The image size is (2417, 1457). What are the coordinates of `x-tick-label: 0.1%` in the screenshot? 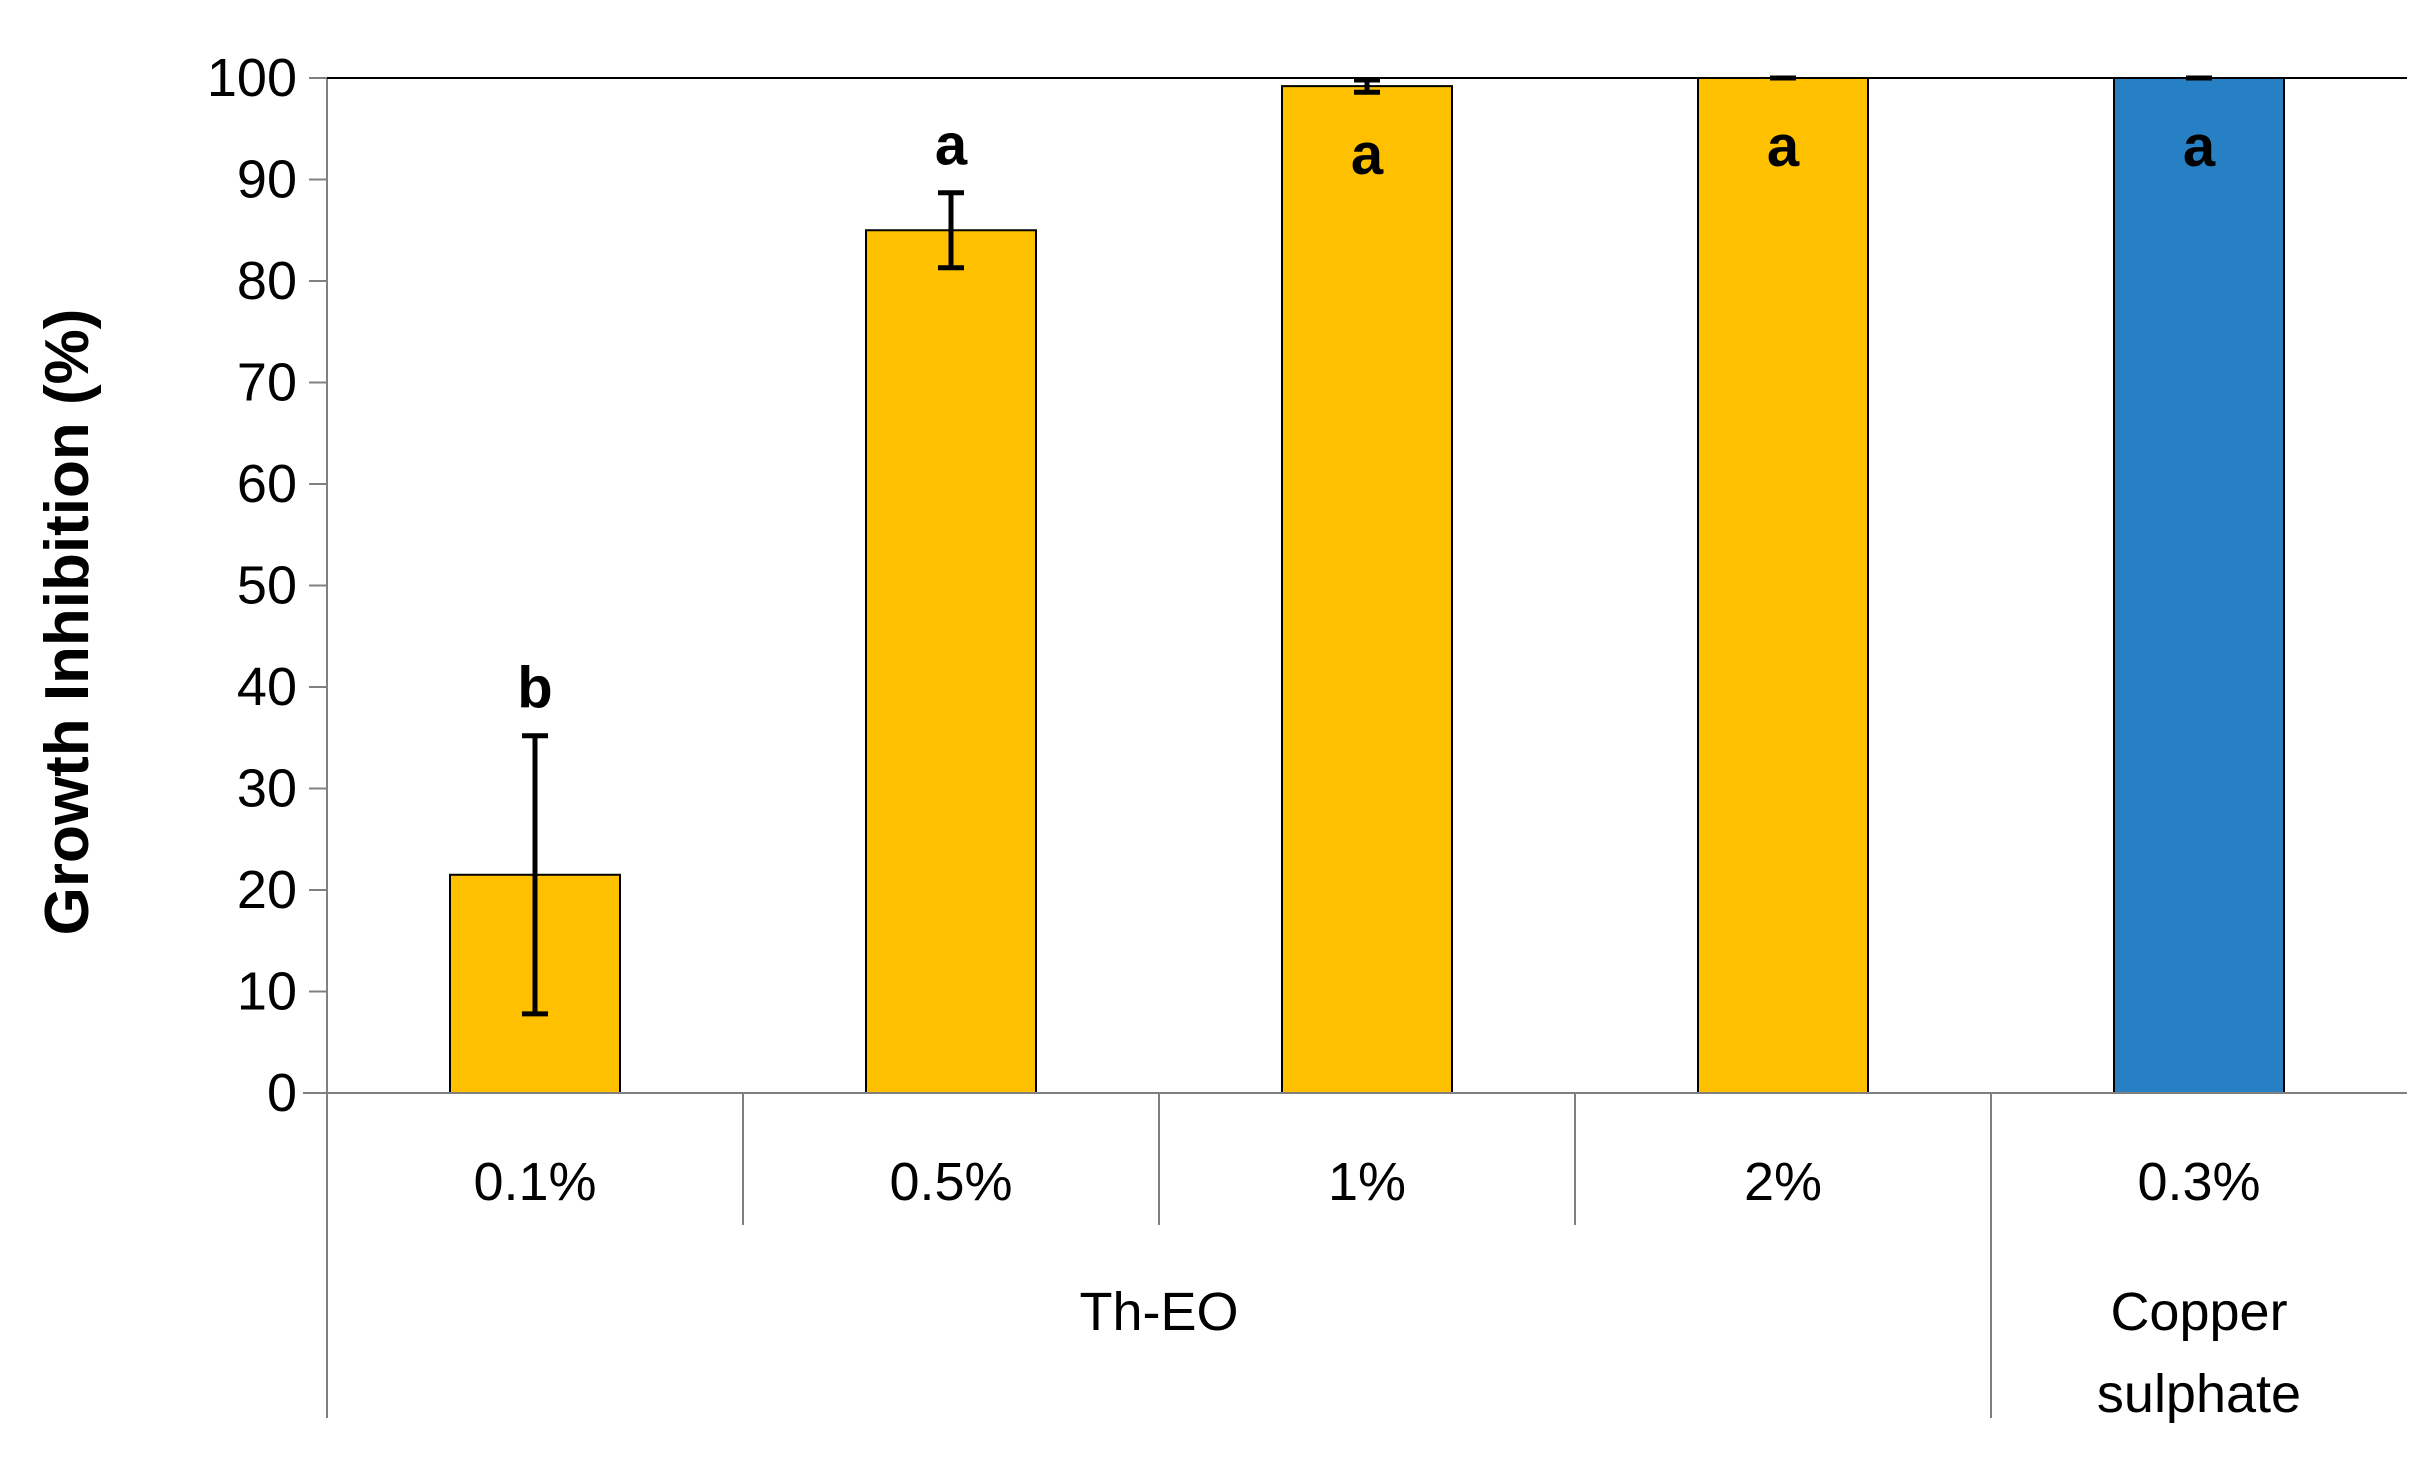 It's located at (534, 1182).